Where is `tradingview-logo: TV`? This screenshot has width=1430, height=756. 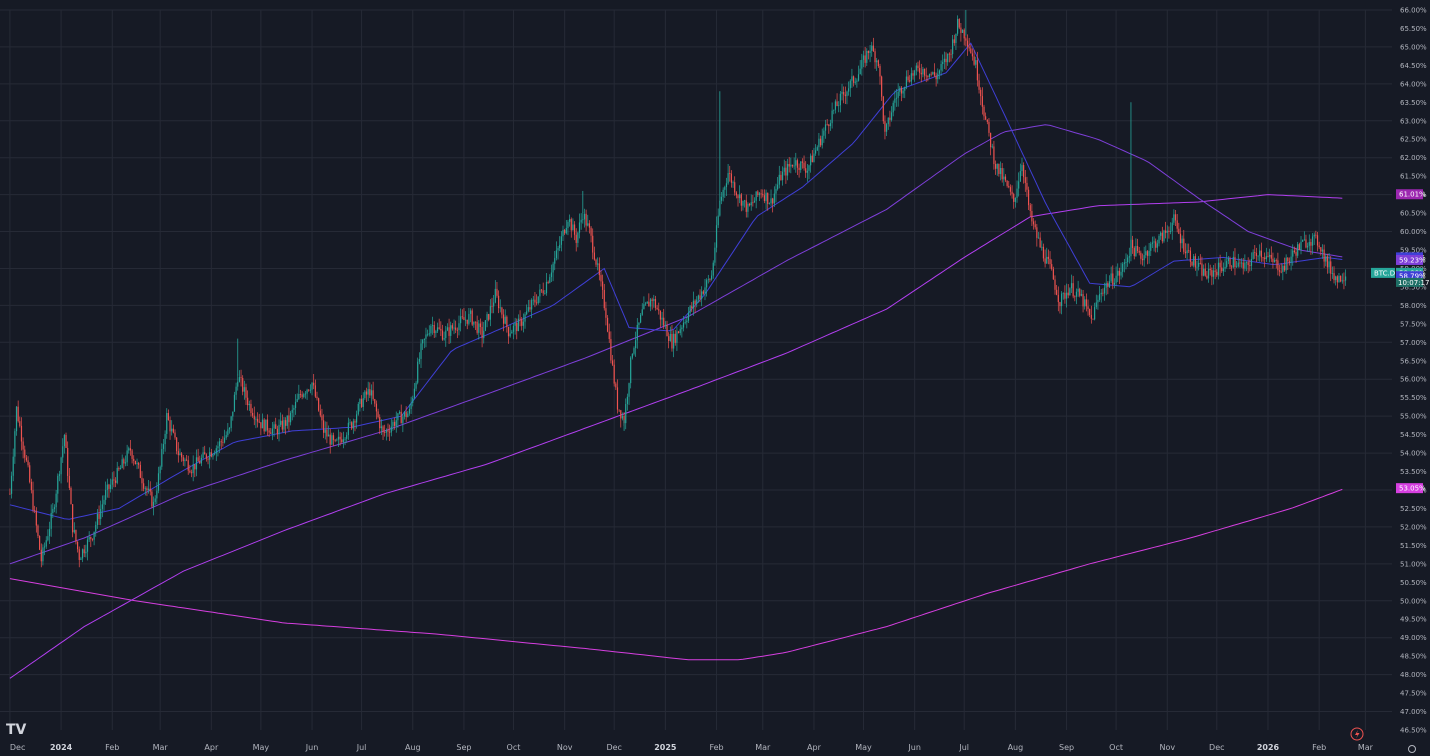 tradingview-logo: TV is located at coordinates (16, 730).